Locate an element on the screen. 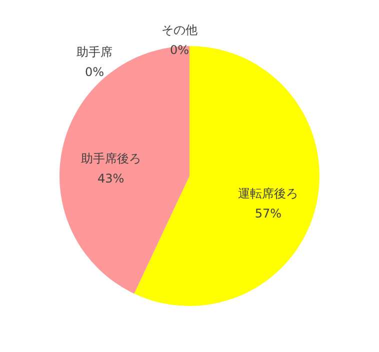  category-label: その他 is located at coordinates (180, 30).